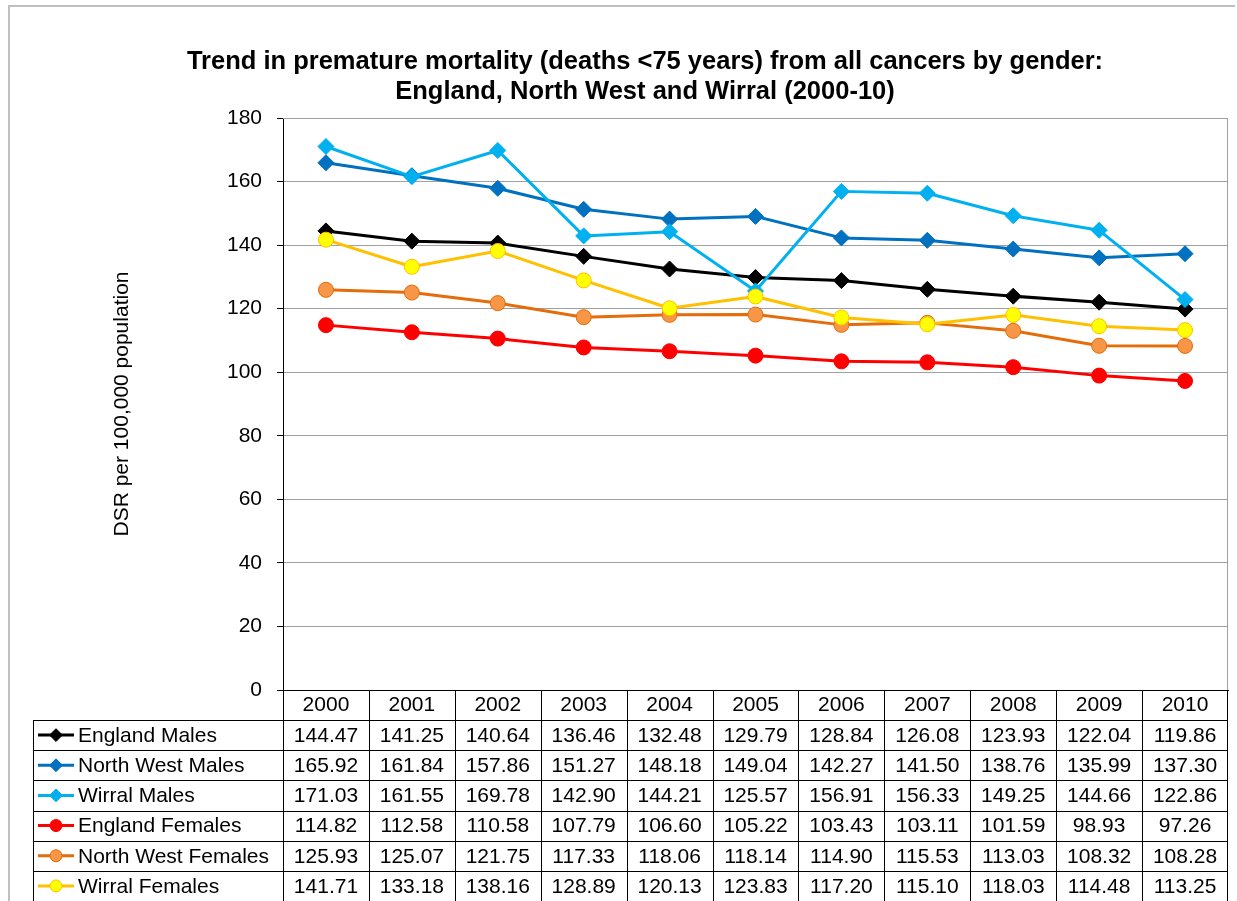 This screenshot has width=1237, height=901. What do you see at coordinates (326, 795) in the screenshot?
I see `data-label: 171.03` at bounding box center [326, 795].